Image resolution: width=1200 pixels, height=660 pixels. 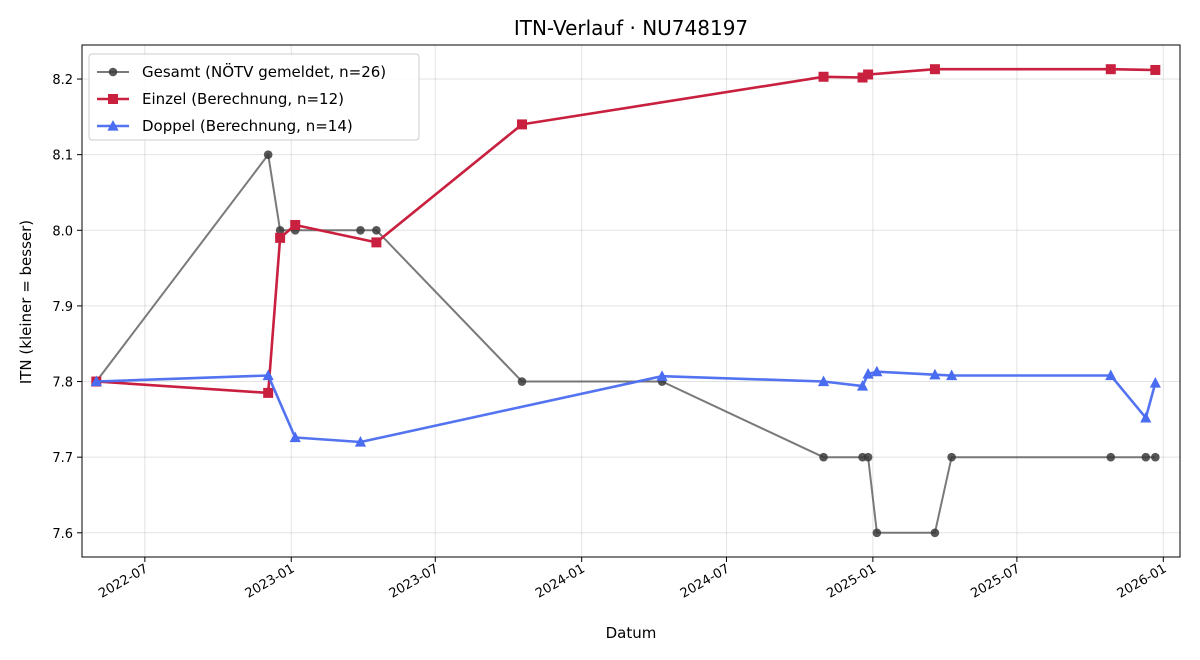 I want to click on legend-entry: Doppel (Berechnung, n=14), so click(x=225, y=126).